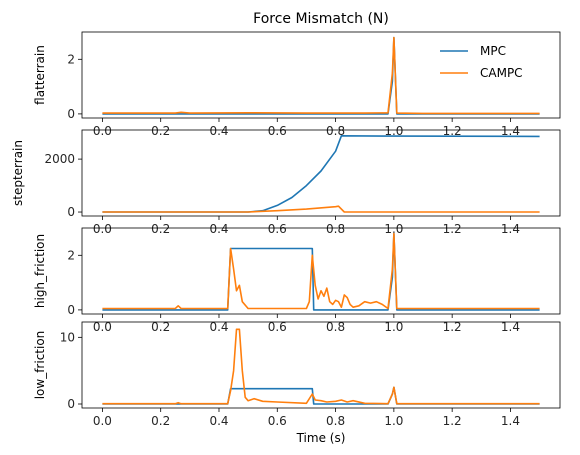 Image resolution: width=580 pixels, height=455 pixels. Describe the element at coordinates (71, 212) in the screenshot. I see `y-tick-label-2-0: 0` at that location.